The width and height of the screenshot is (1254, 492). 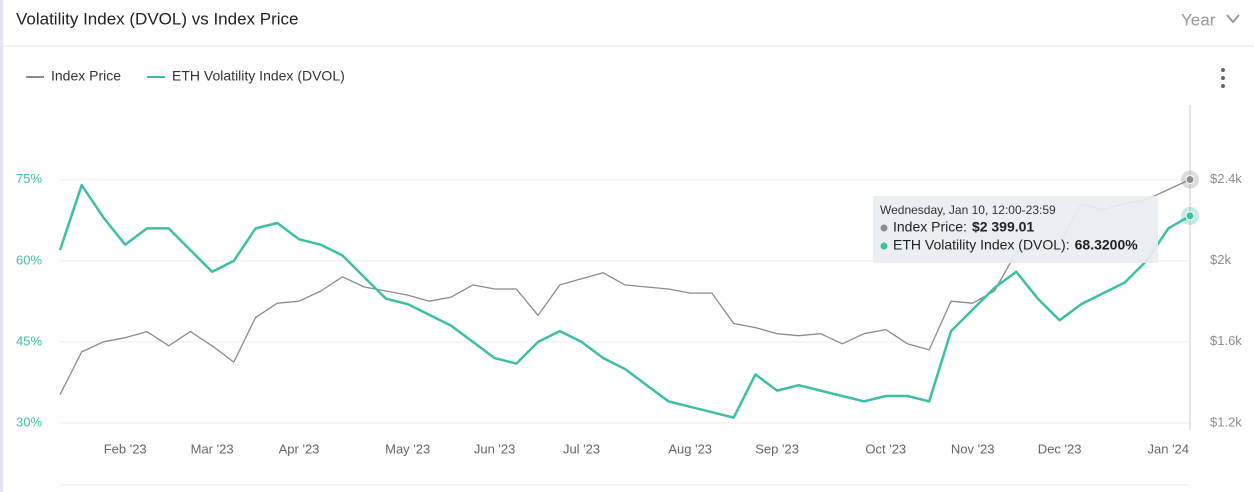 I want to click on tooltip-box, so click(x=1015, y=229).